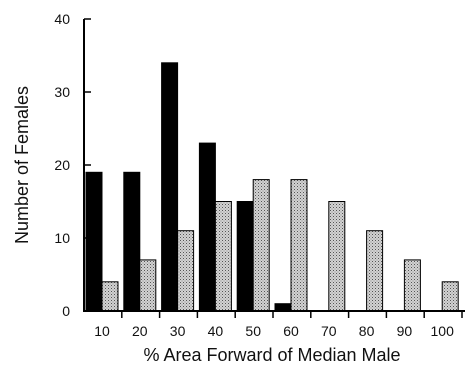 The image size is (465, 370). What do you see at coordinates (405, 331) in the screenshot?
I see `x-tick-label-90: 90` at bounding box center [405, 331].